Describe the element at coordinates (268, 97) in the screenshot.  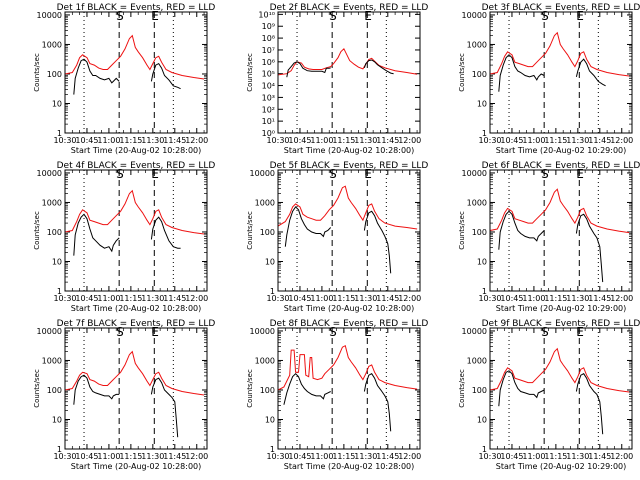
I see `y-tick-label: 10³` at that location.